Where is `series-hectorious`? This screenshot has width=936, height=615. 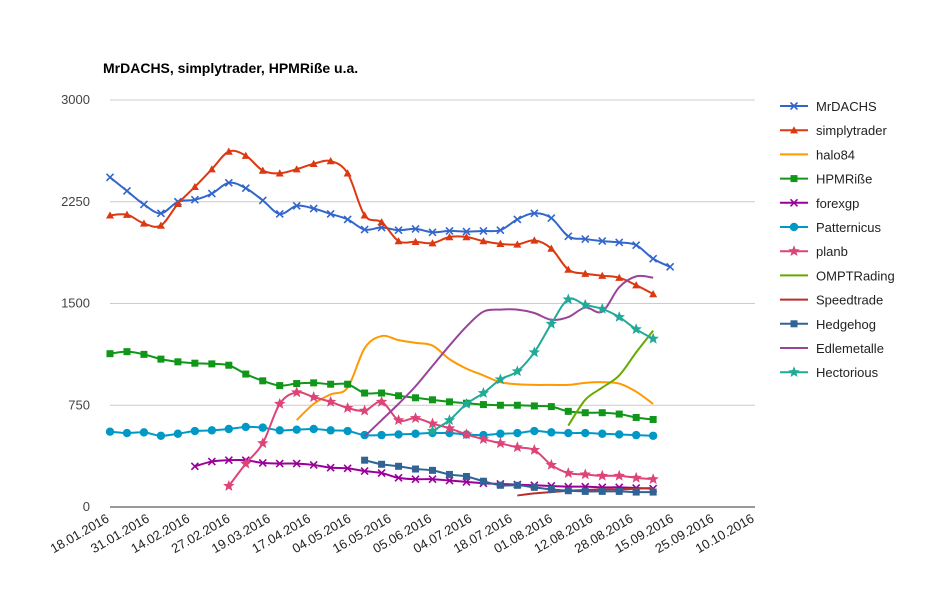
series-hectorious is located at coordinates (542, 364).